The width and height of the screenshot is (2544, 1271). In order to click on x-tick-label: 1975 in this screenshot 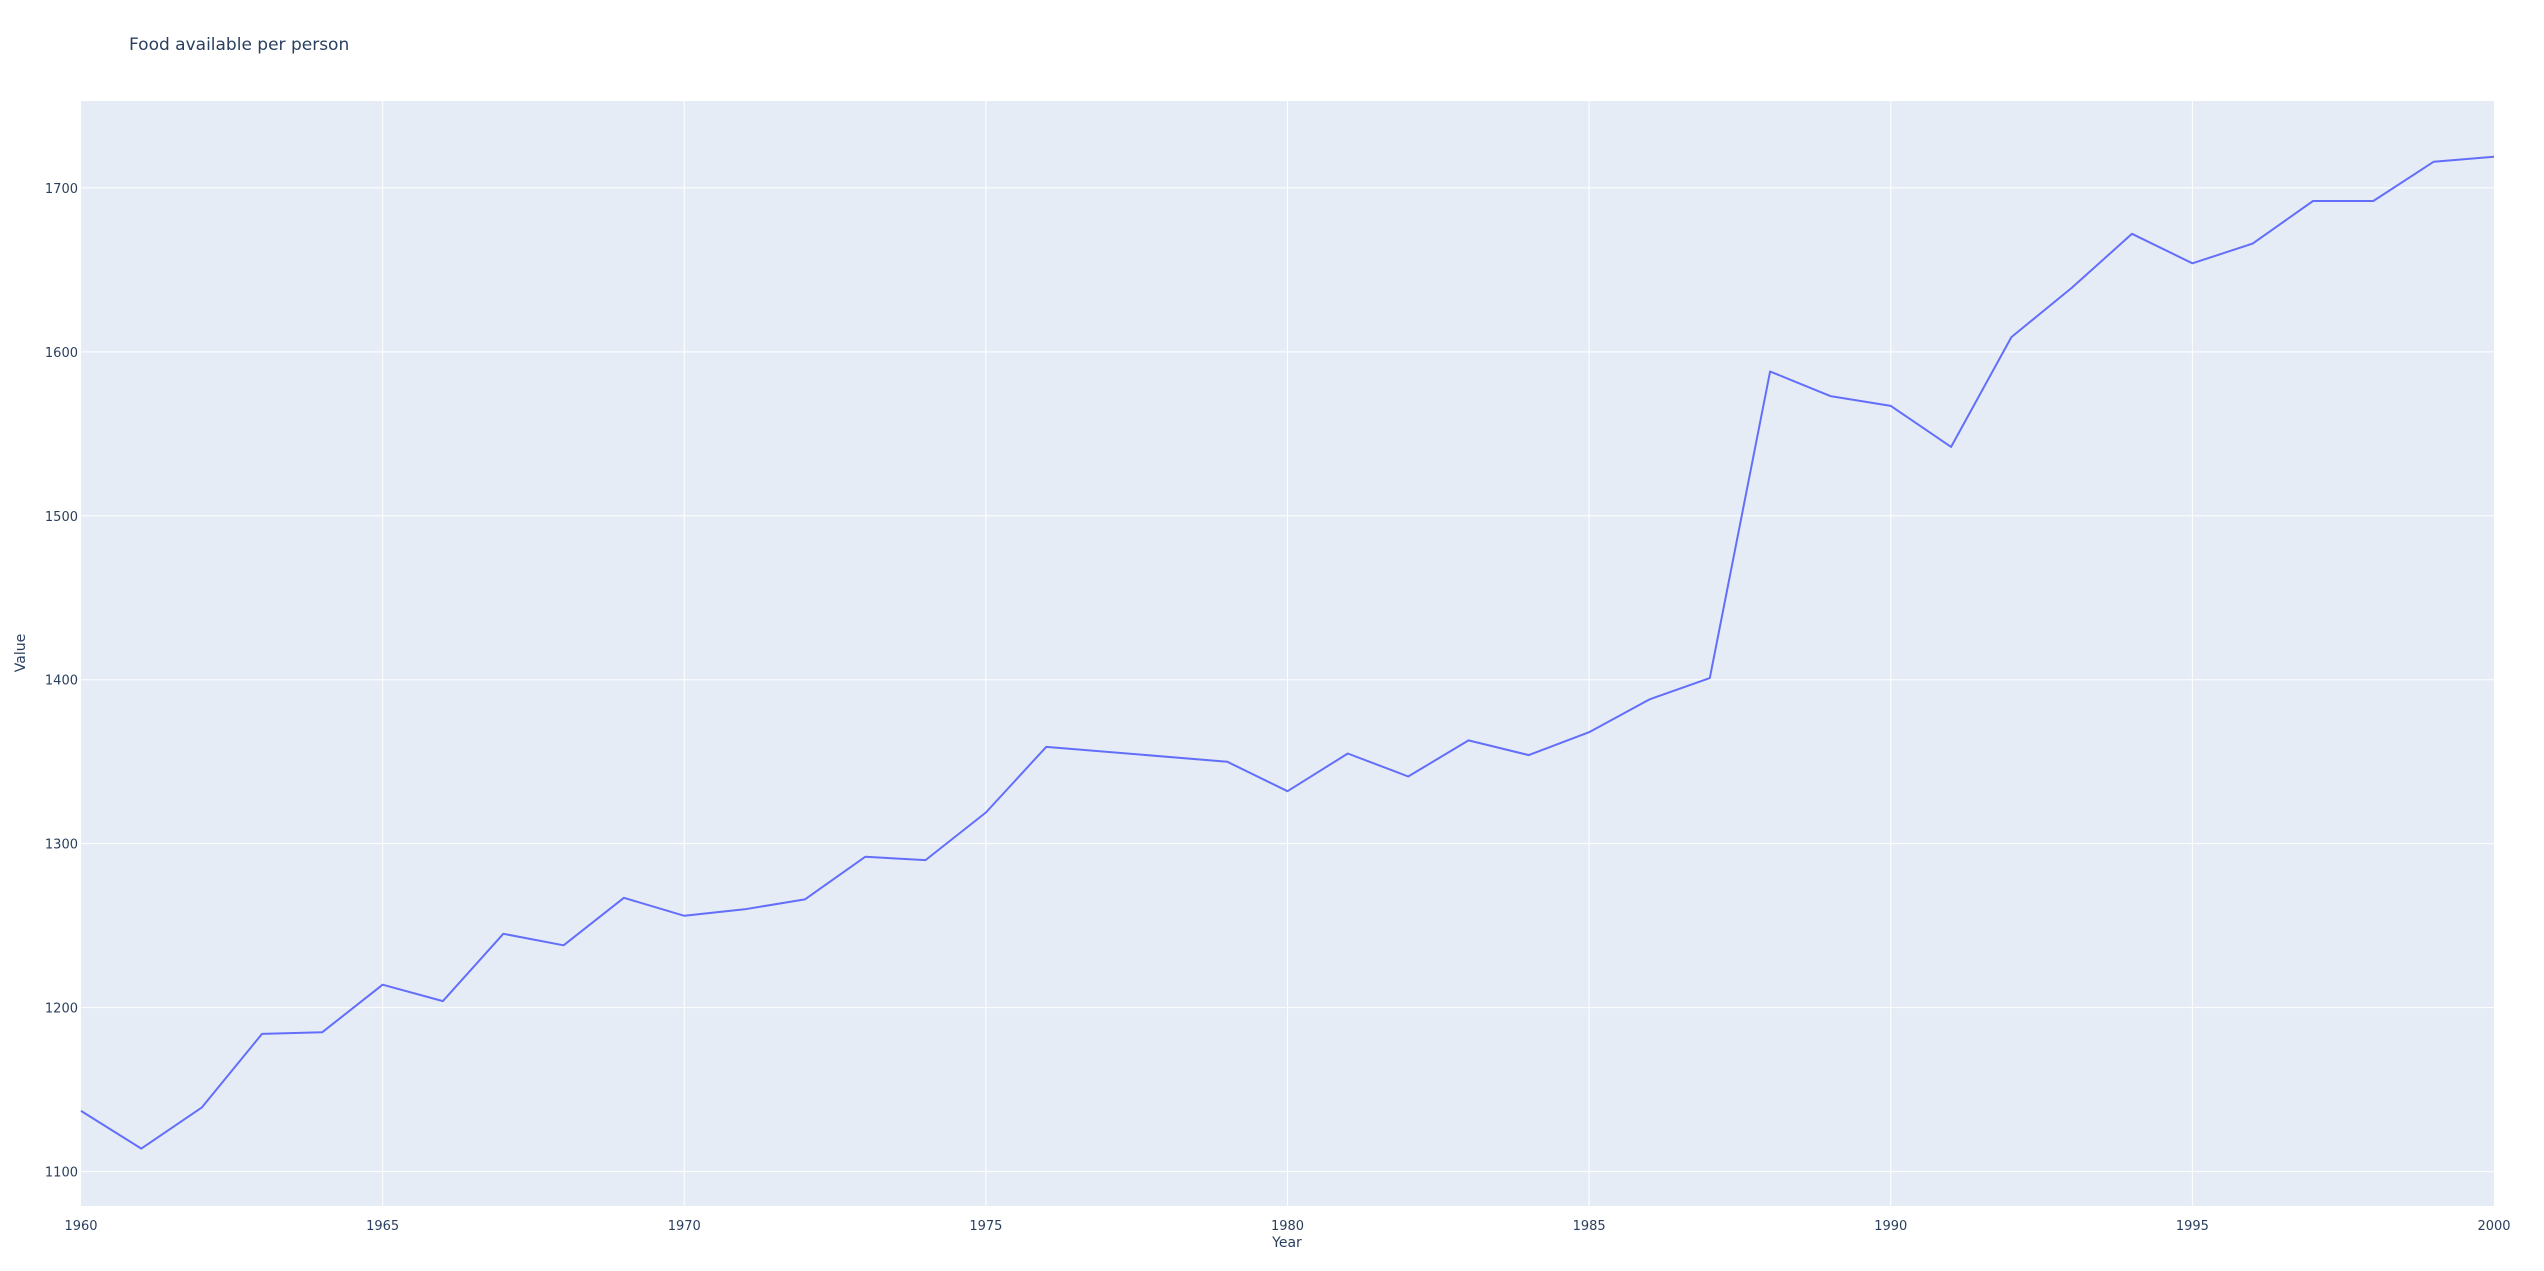, I will do `click(985, 1226)`.